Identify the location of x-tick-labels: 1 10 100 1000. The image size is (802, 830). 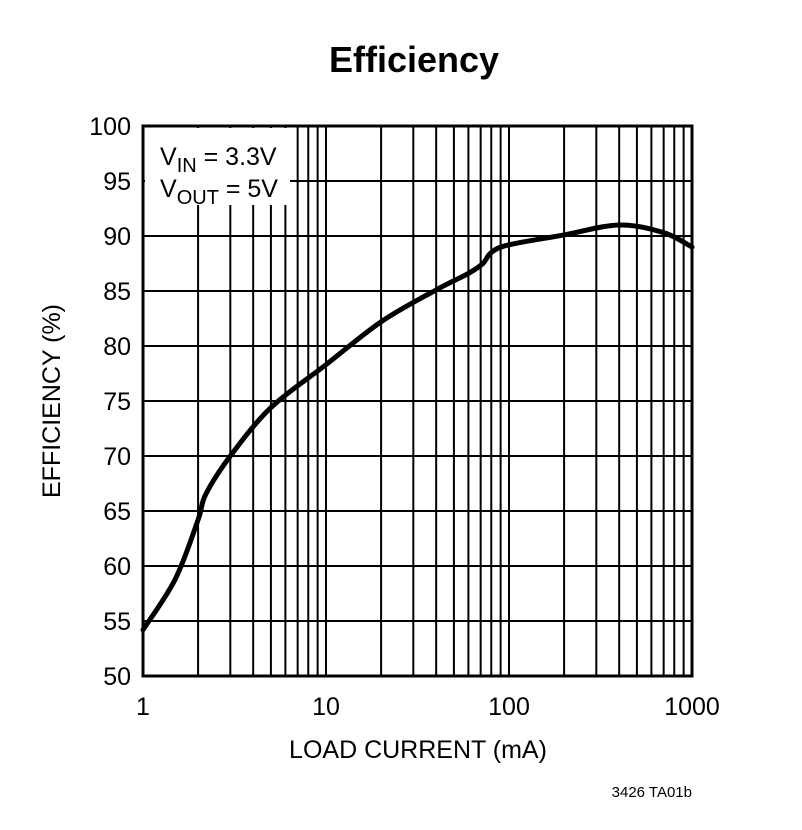
(428, 707).